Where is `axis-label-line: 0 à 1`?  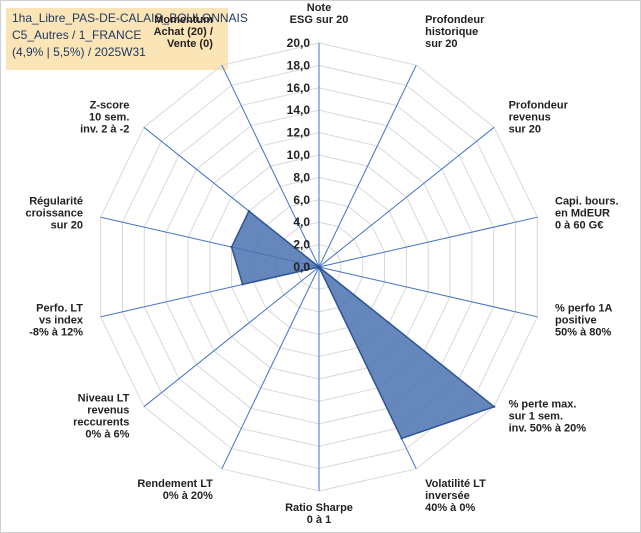
axis-label-line: 0 à 1 is located at coordinates (319, 520).